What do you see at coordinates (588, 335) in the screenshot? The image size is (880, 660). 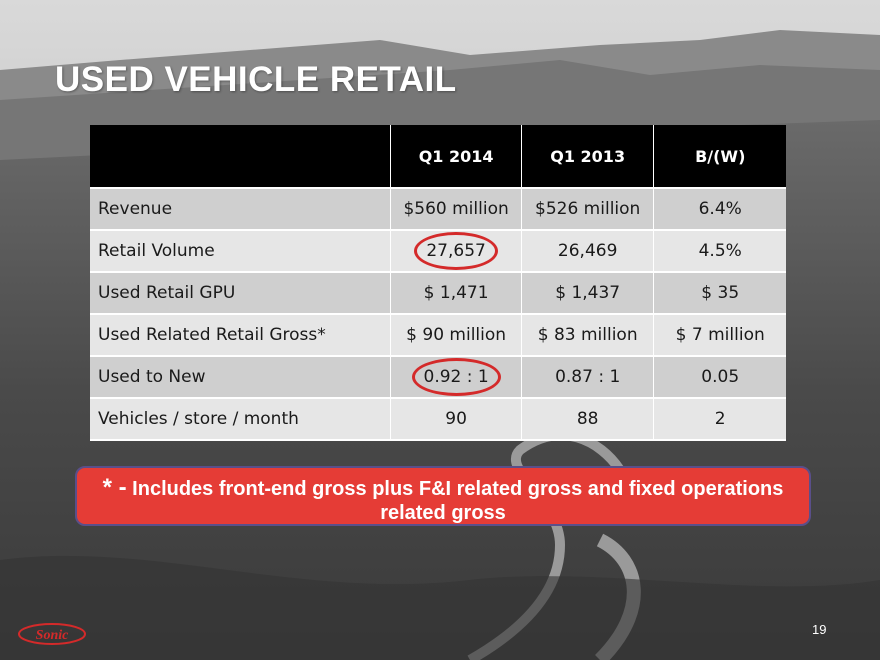 I see `cell-q1-2013: $ 83 million` at bounding box center [588, 335].